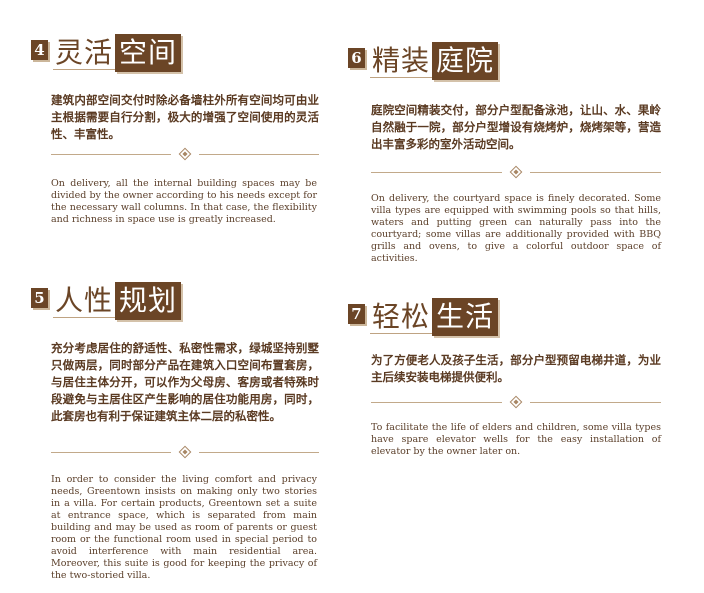  What do you see at coordinates (84, 53) in the screenshot?
I see `section-title-plain: 灵活` at bounding box center [84, 53].